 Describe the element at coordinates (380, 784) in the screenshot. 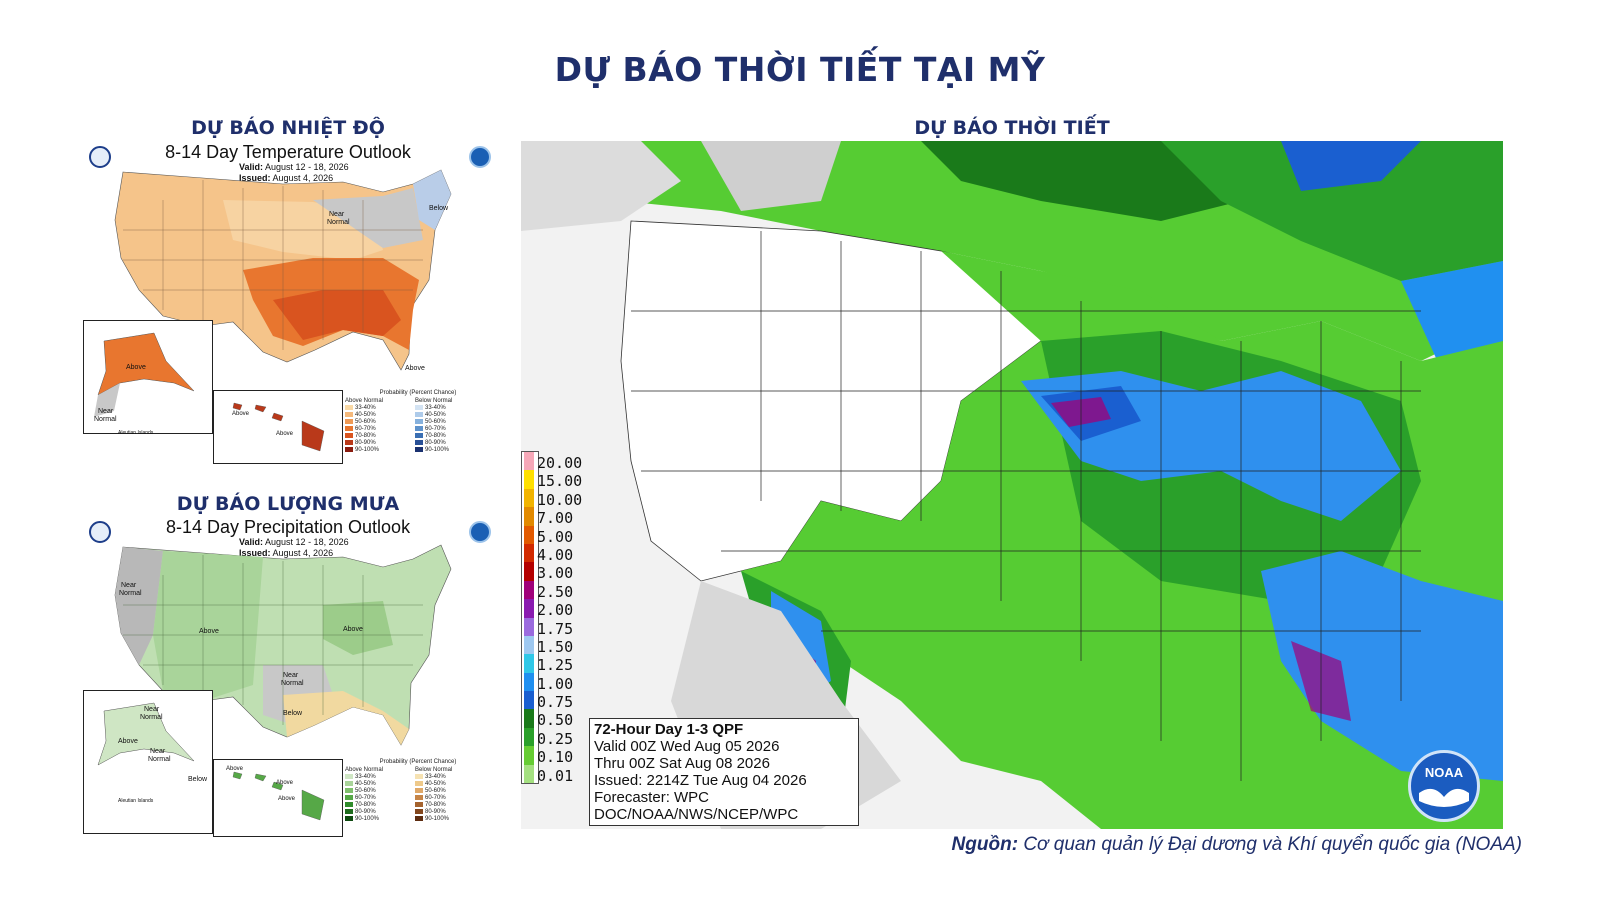

I see `precip-above-legend-row: 40-50%` at that location.